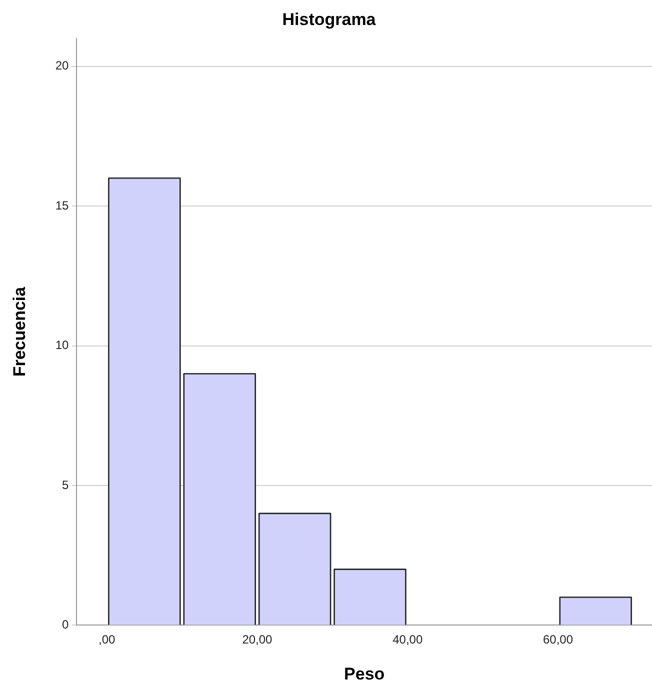 The height and width of the screenshot is (695, 652). What do you see at coordinates (62, 65) in the screenshot?
I see `y-tick-label: 20` at bounding box center [62, 65].